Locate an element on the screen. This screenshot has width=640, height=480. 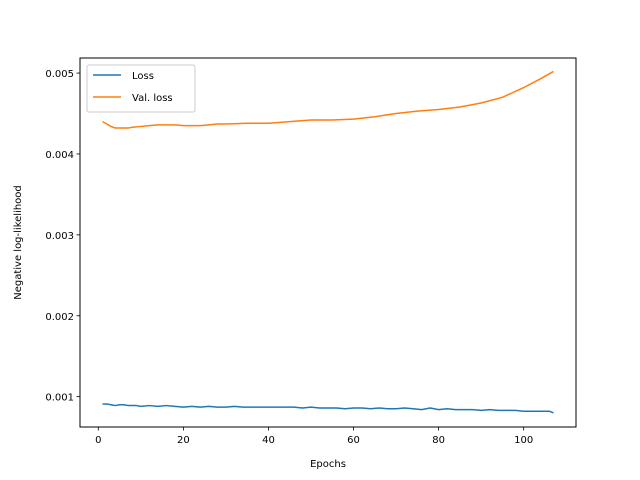
y-tick-label: 0.005 is located at coordinates (59, 74).